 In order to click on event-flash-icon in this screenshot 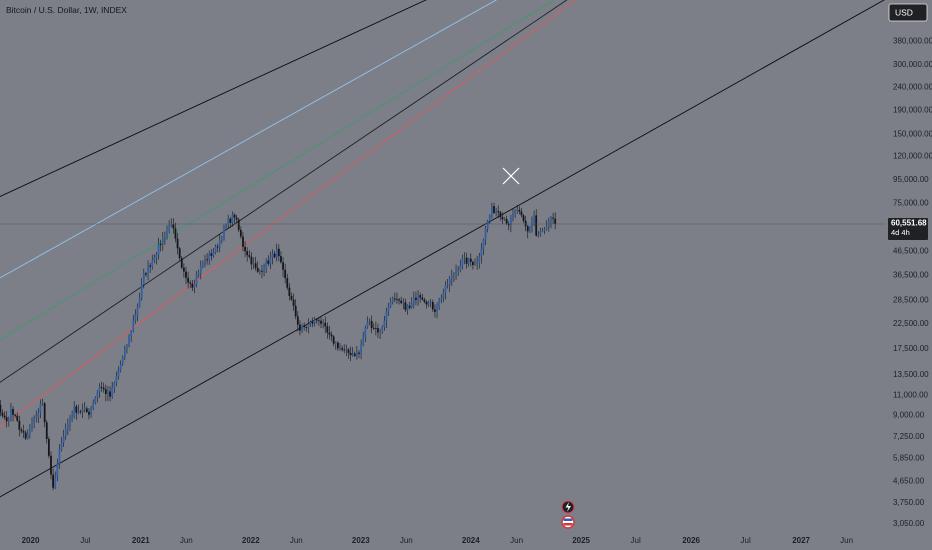, I will do `click(568, 507)`.